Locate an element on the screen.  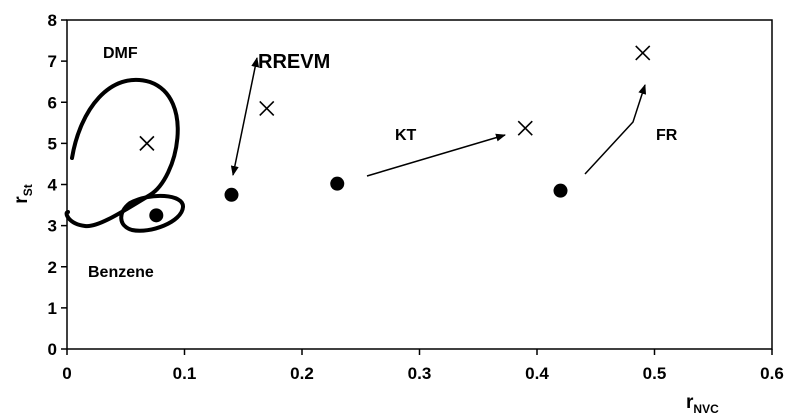
x-axis-title: rNVC is located at coordinates (702, 404).